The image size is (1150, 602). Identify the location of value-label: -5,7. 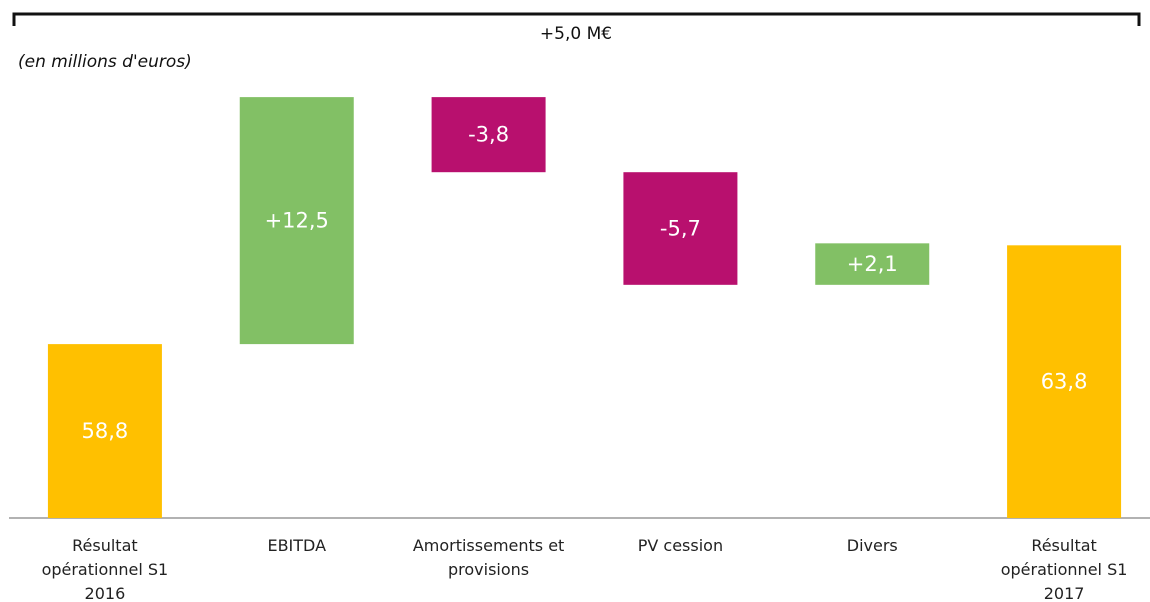
(680, 229).